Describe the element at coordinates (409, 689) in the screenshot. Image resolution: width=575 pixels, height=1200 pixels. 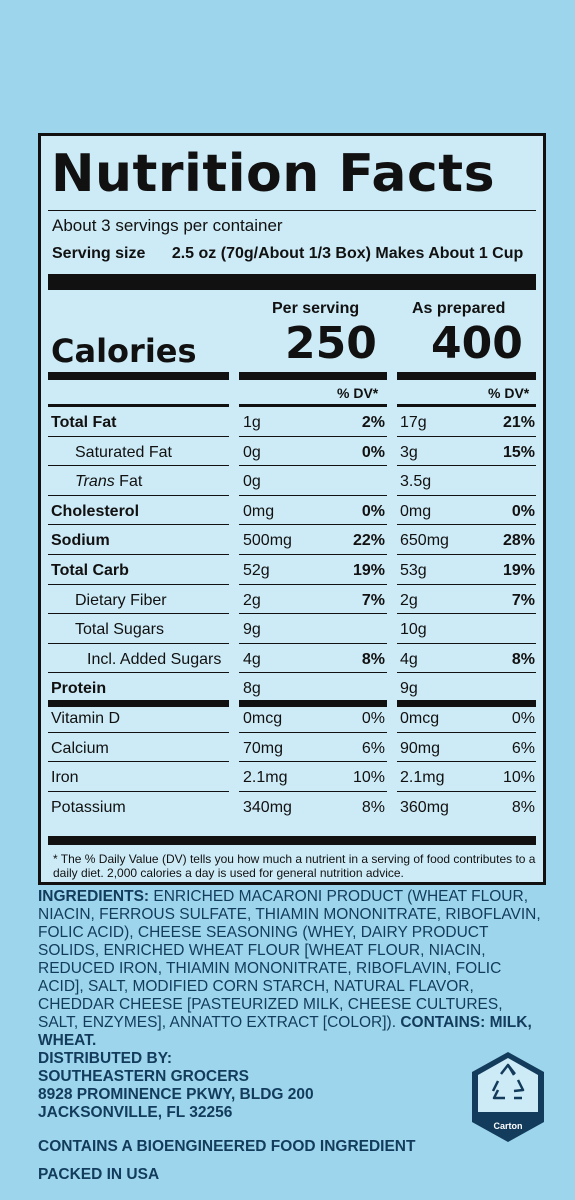
I see `amount-as-prepared: 9g` at that location.